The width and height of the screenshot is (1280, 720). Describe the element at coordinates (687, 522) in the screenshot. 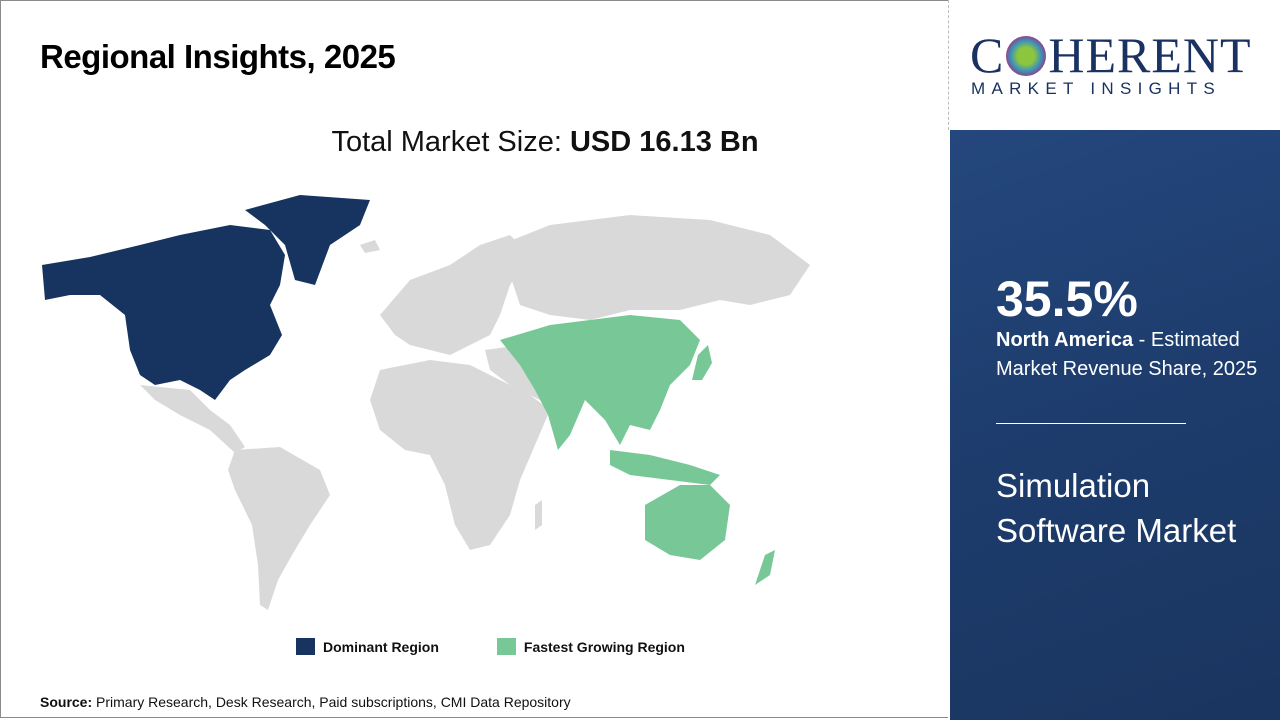

I see `region-australia` at that location.